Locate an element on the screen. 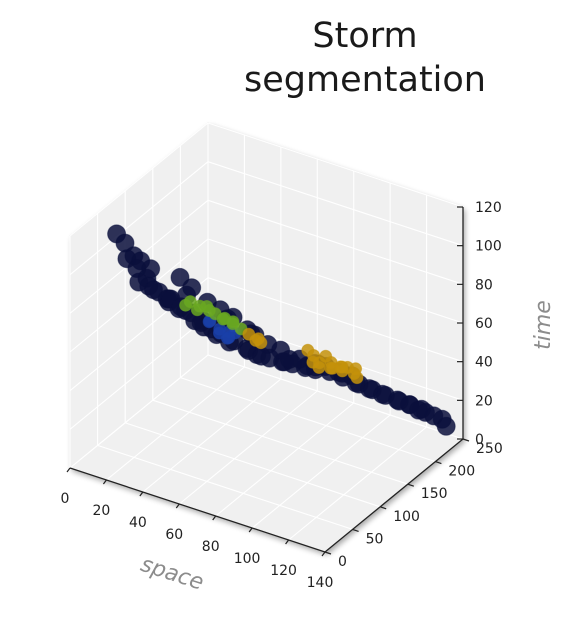  x-axis-line is located at coordinates (197, 510).